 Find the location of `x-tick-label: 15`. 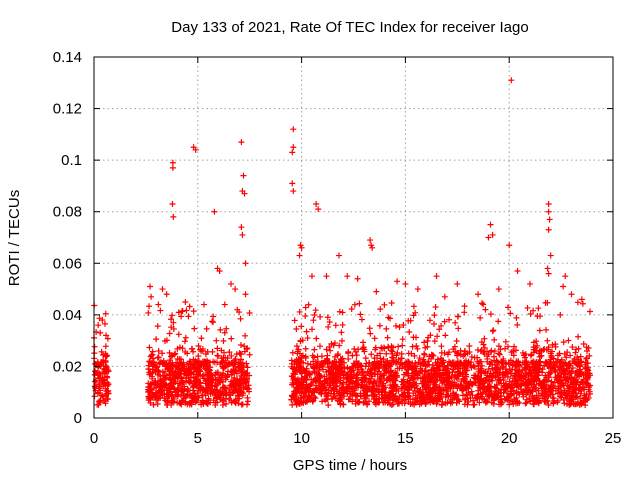

x-tick-label: 15 is located at coordinates (405, 438).